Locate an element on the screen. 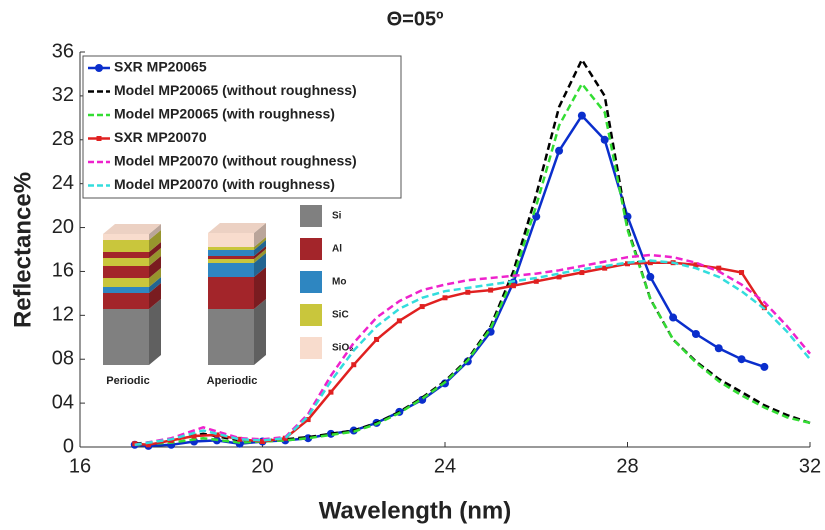 This screenshot has height=530, width=825. x-tick-label: 24 is located at coordinates (445, 466).